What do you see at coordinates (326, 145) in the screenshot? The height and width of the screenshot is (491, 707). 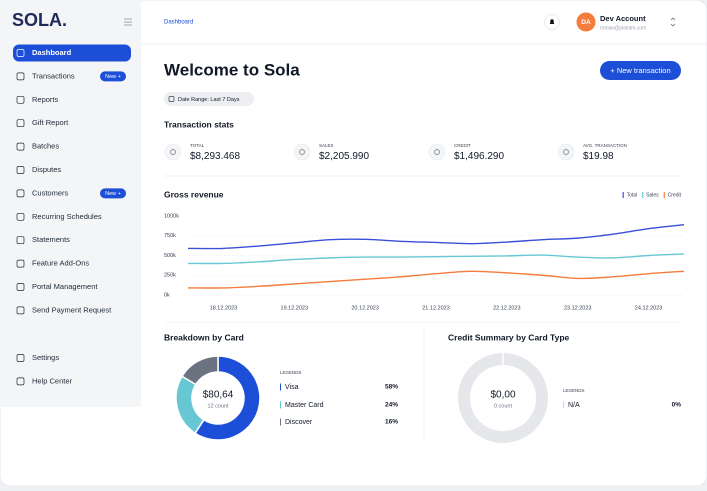 I see `stat-label: SALES` at bounding box center [326, 145].